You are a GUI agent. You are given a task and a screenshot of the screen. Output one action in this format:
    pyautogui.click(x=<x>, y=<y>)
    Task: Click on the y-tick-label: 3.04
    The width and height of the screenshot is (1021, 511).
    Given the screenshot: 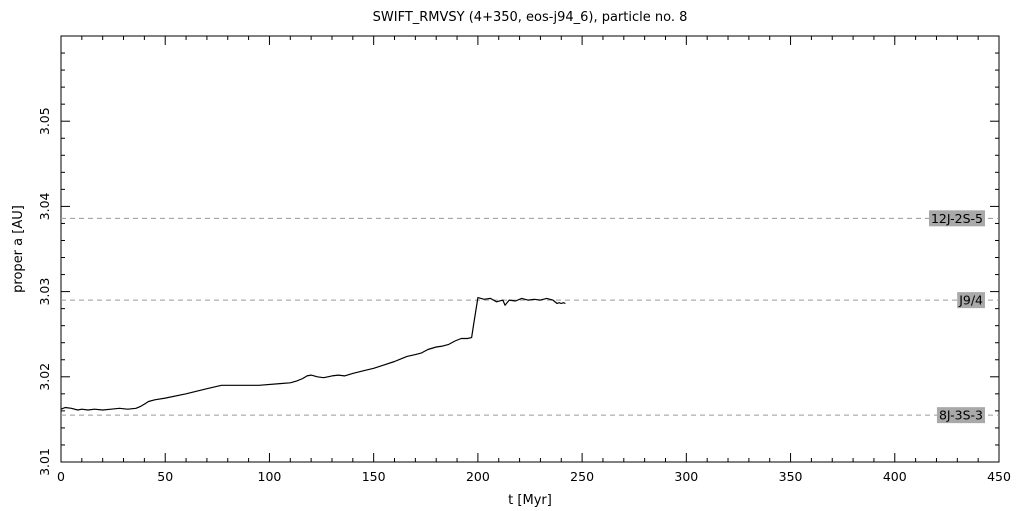 What is the action you would take?
    pyautogui.click(x=44, y=206)
    